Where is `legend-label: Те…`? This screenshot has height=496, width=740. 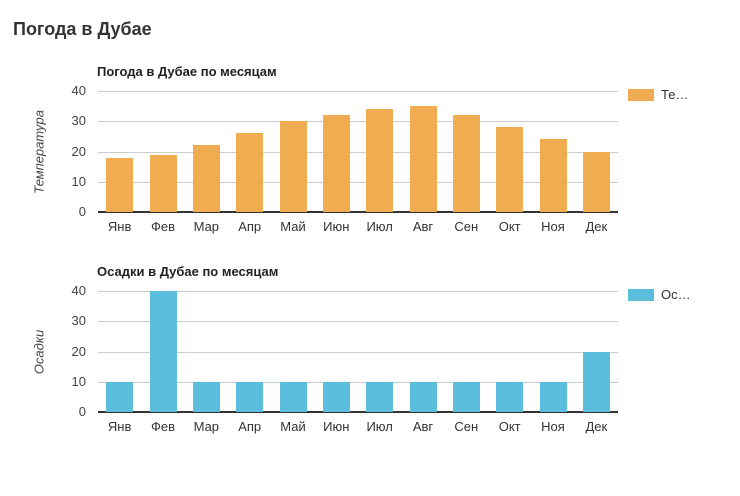
legend-label: Те… is located at coordinates (675, 94).